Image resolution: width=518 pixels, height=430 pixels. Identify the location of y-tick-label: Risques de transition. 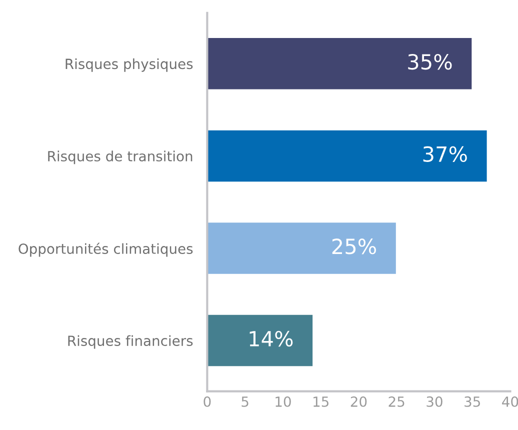
(120, 157).